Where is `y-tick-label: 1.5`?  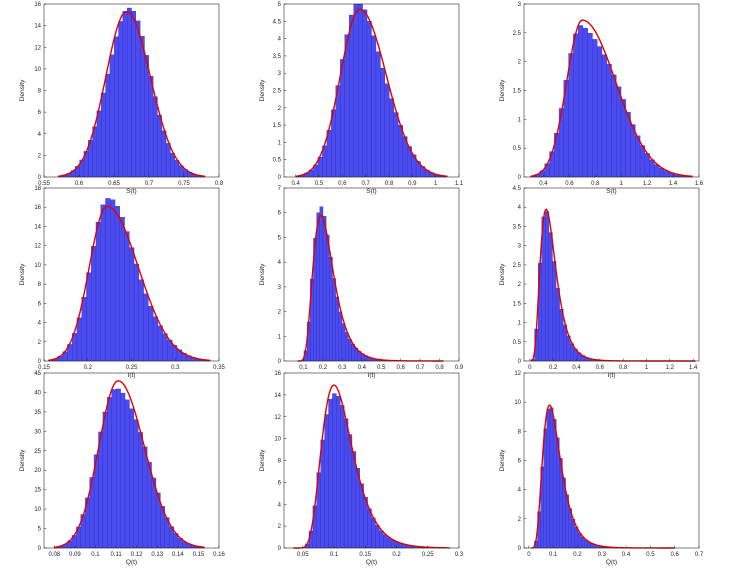 y-tick-label: 1.5 is located at coordinates (517, 92).